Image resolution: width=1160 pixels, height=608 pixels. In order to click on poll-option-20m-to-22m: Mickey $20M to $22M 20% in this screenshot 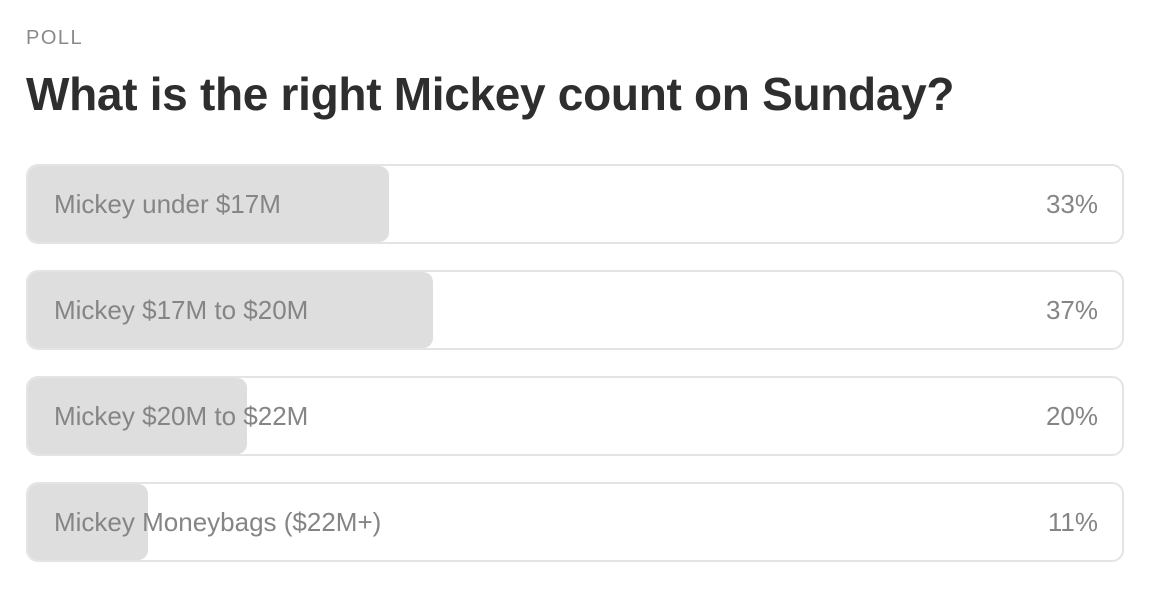, I will do `click(575, 416)`.